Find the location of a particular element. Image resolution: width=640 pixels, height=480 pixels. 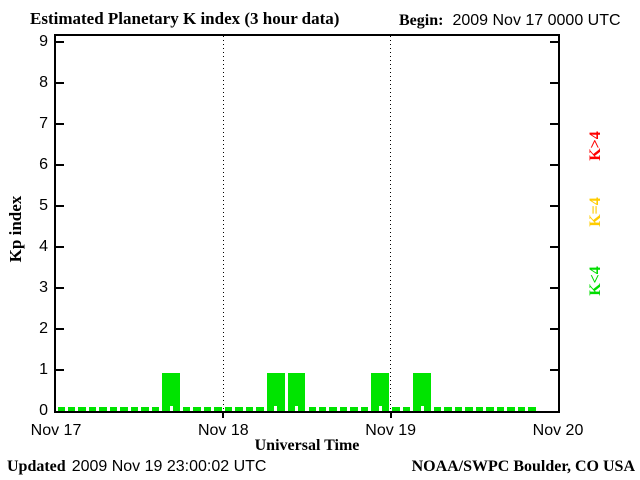

credit-text: NOAA/SWPC Boulder, CO USA is located at coordinates (523, 466).